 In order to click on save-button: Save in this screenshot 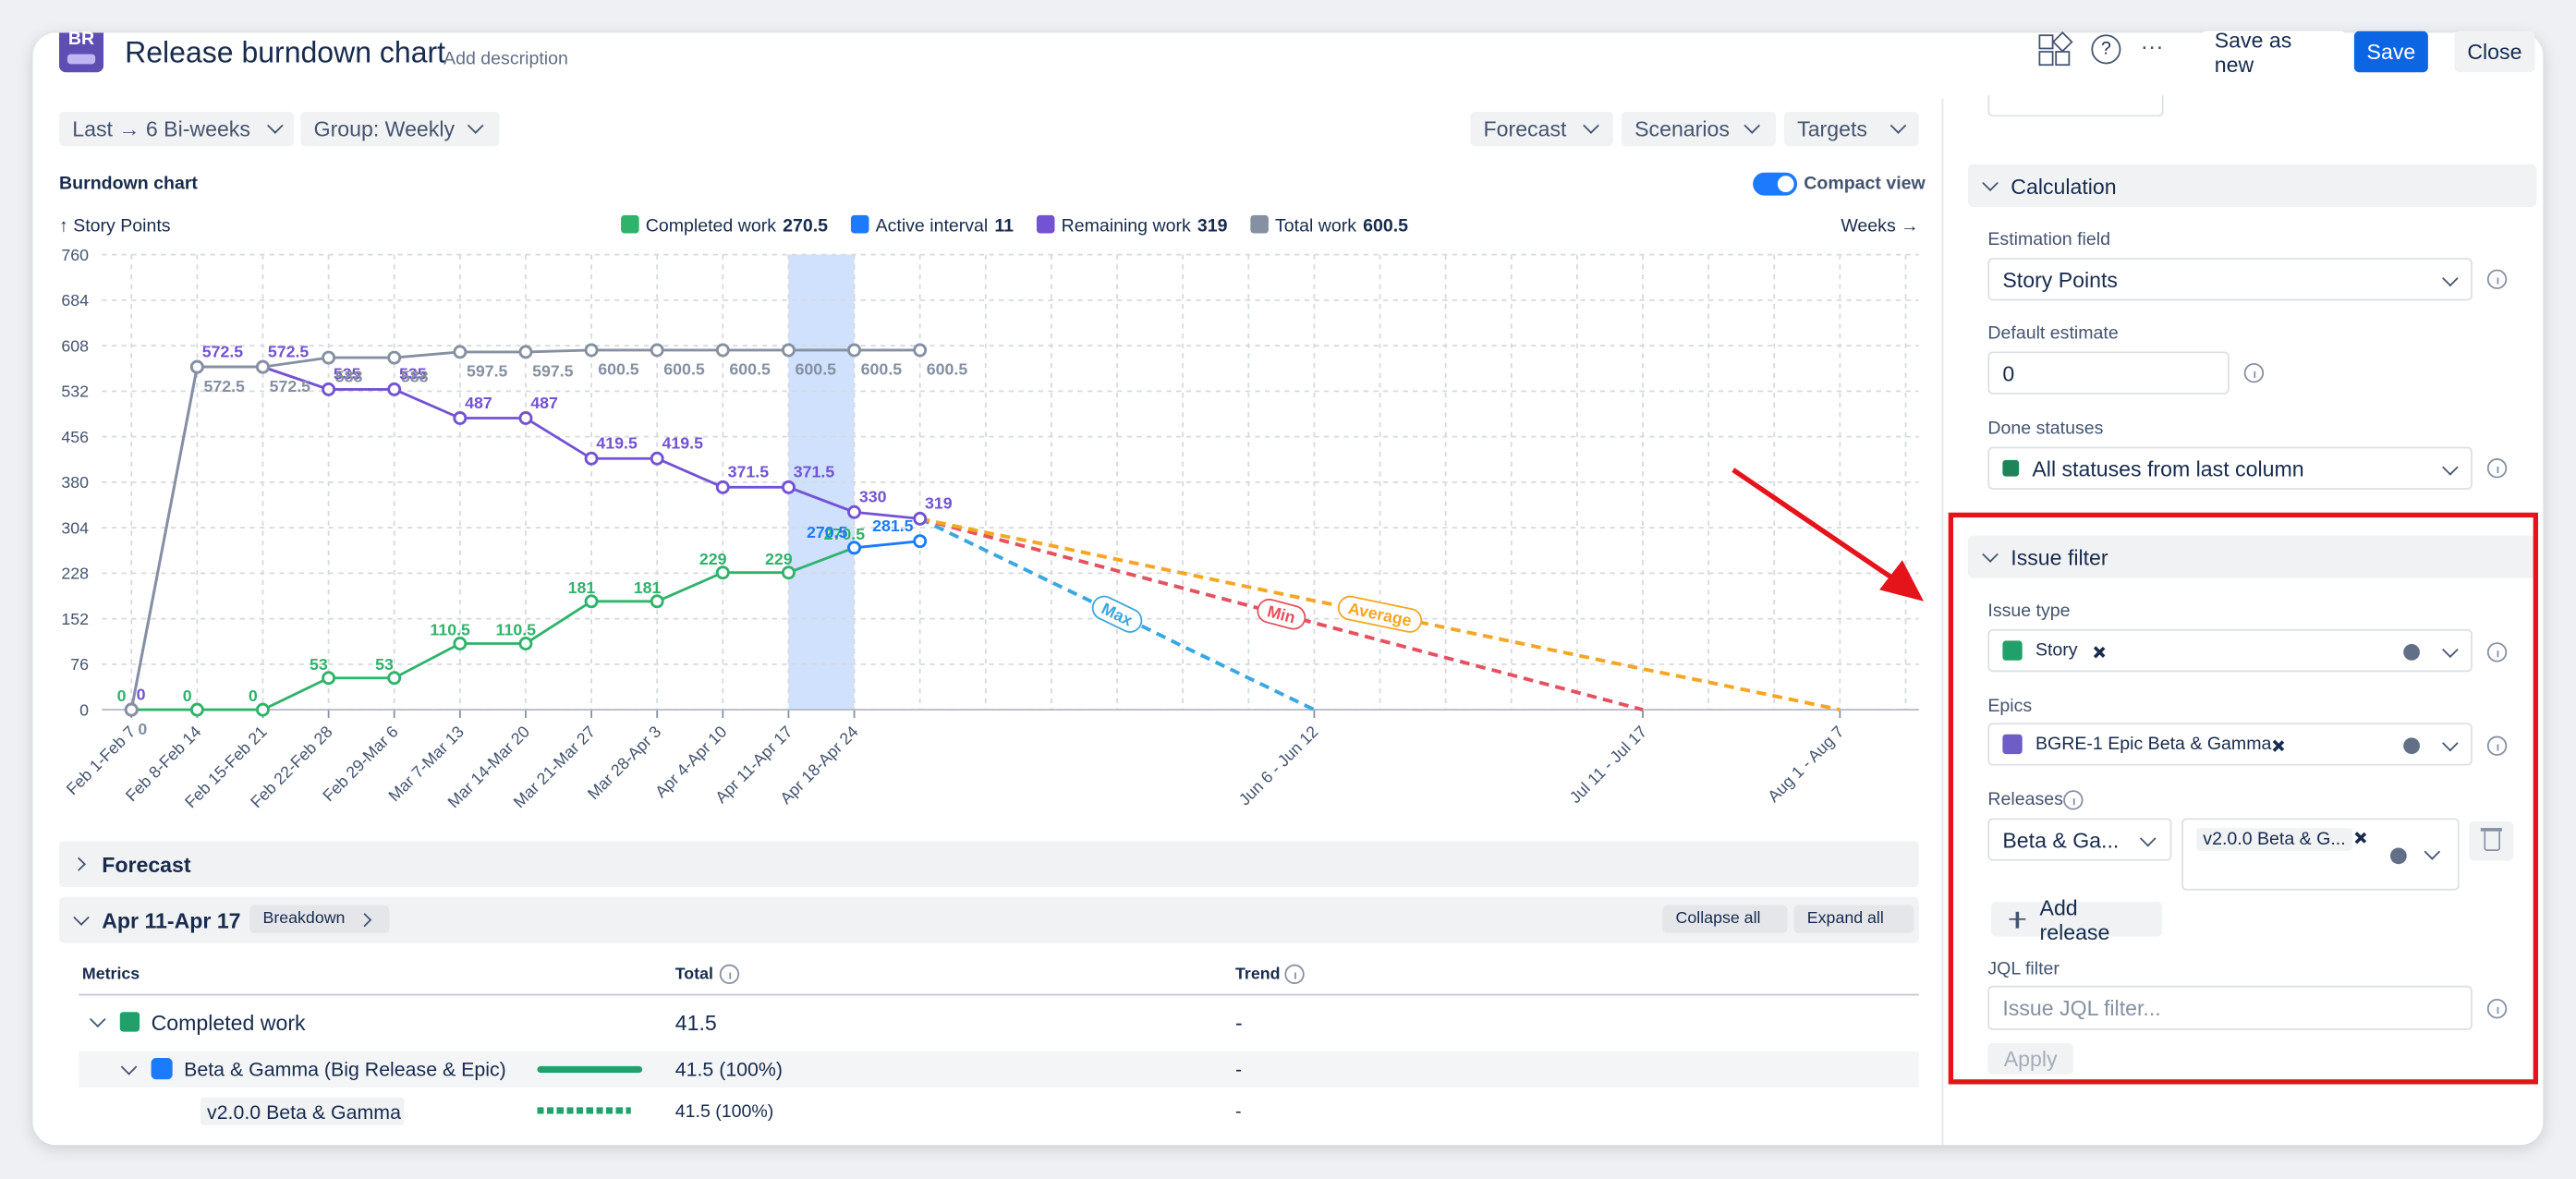, I will do `click(2390, 51)`.